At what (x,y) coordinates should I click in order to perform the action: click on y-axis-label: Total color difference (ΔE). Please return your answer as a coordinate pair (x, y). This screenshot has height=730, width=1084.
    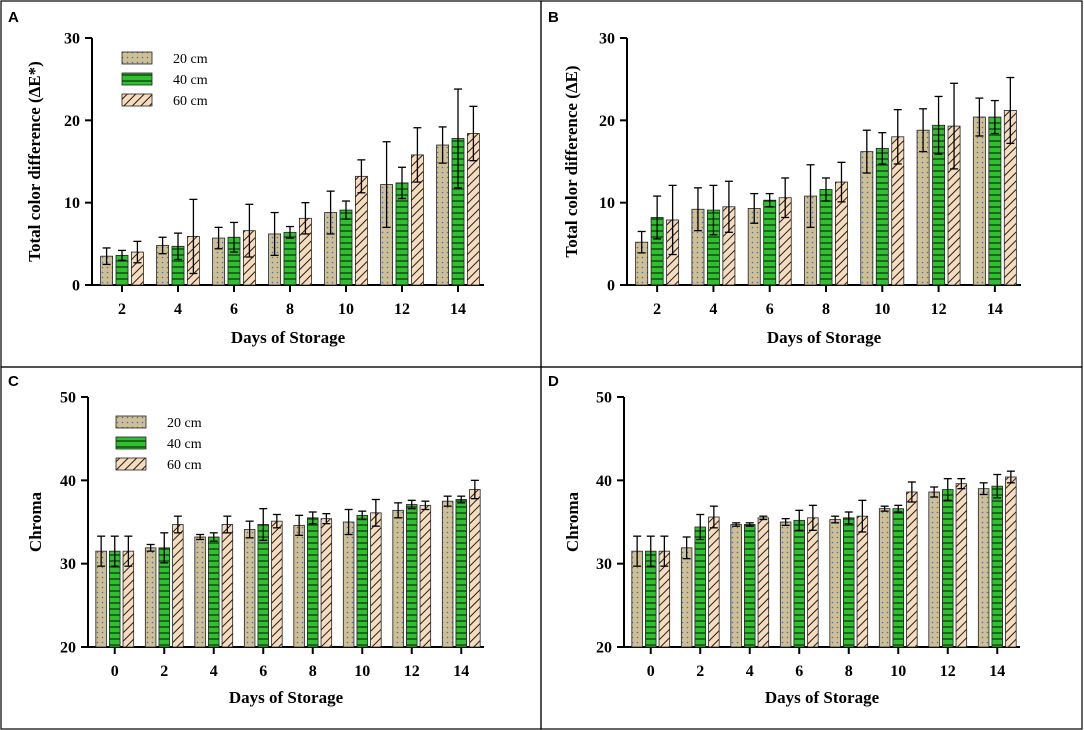
    Looking at the image, I should click on (571, 161).